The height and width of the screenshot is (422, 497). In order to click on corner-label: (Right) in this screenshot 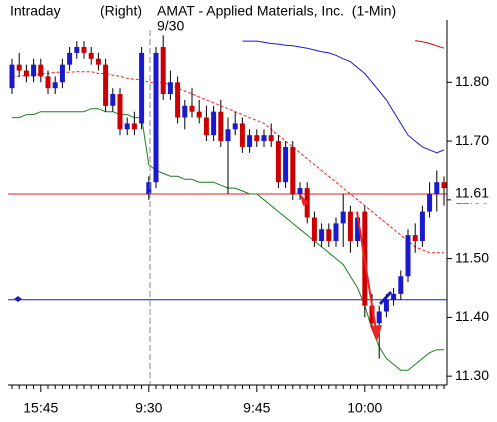, I will do `click(121, 11)`.